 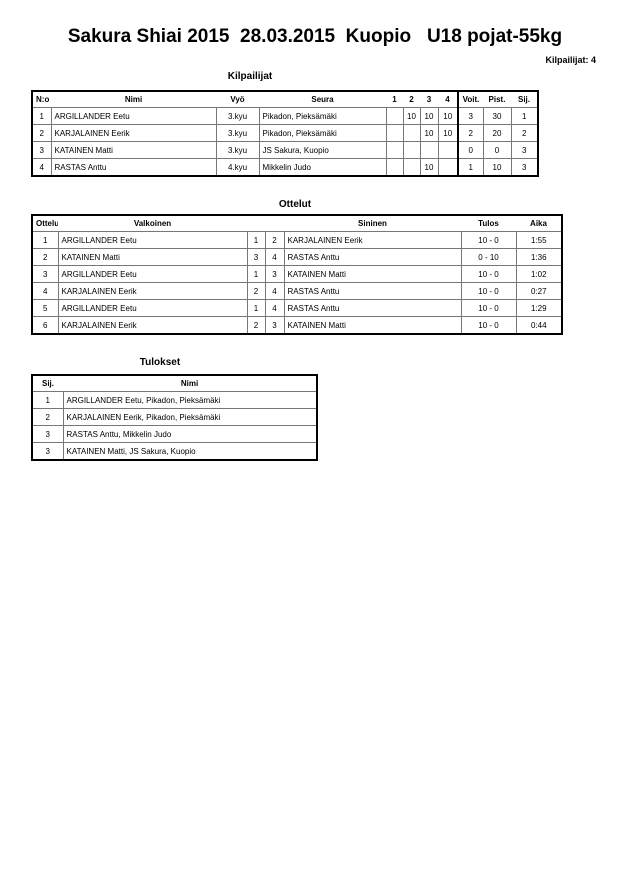 I want to click on table-cell: RASTAS Anttu, Mikkelin Judo, so click(x=190, y=434).